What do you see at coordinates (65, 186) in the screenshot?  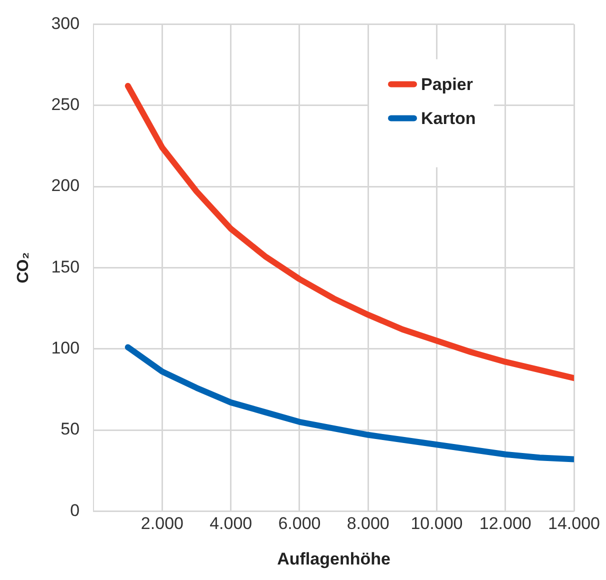 I see `y-tick-label: 200` at bounding box center [65, 186].